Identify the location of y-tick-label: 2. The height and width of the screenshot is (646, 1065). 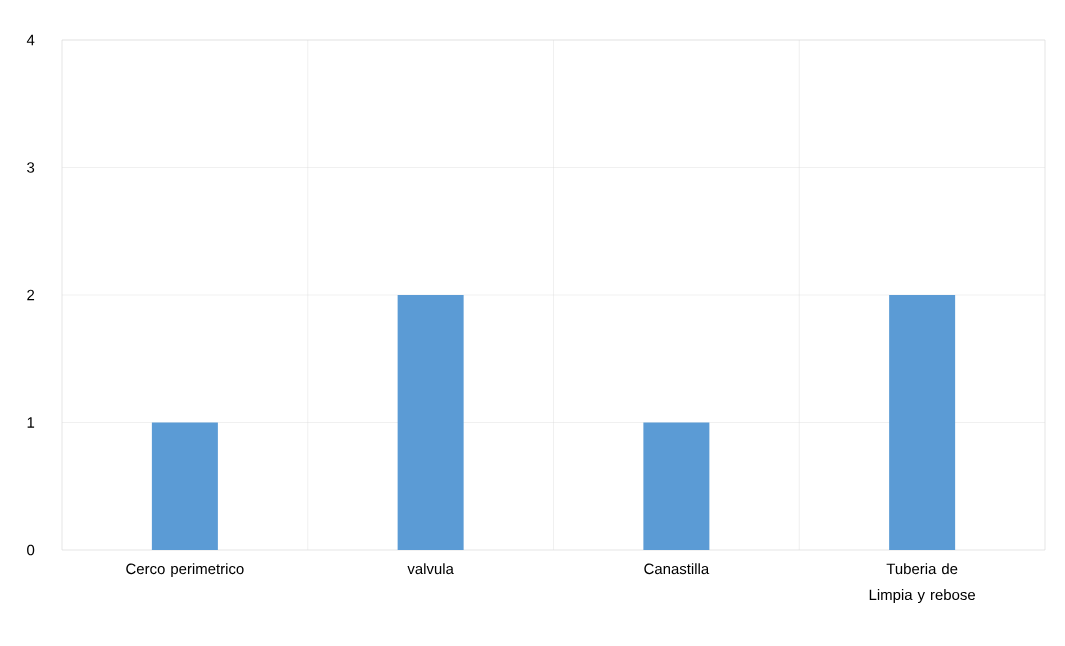
(31, 295).